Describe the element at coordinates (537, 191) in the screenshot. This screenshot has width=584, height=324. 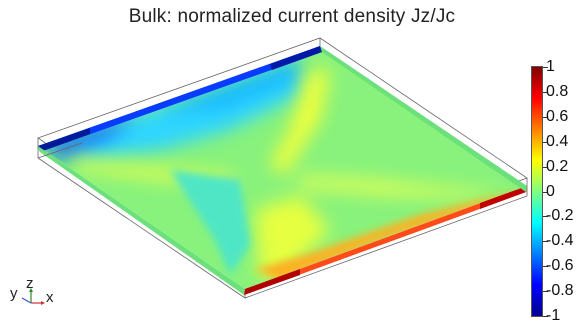
I see `colorbar` at that location.